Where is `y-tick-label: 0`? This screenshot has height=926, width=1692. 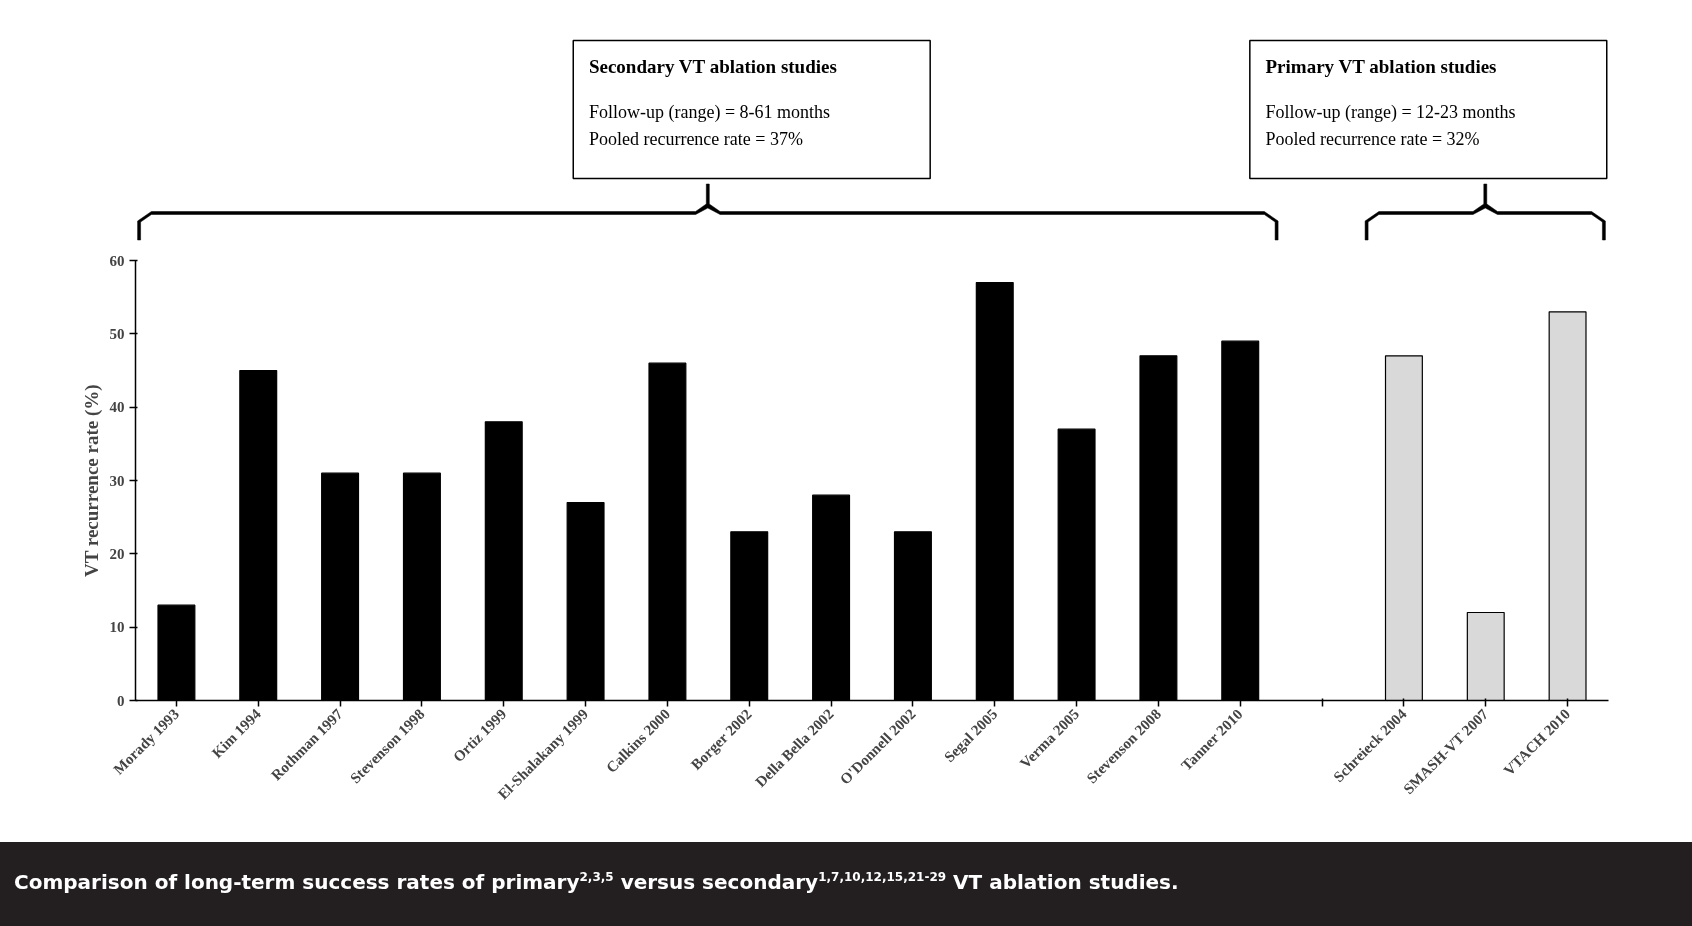
y-tick-label: 0 is located at coordinates (121, 700).